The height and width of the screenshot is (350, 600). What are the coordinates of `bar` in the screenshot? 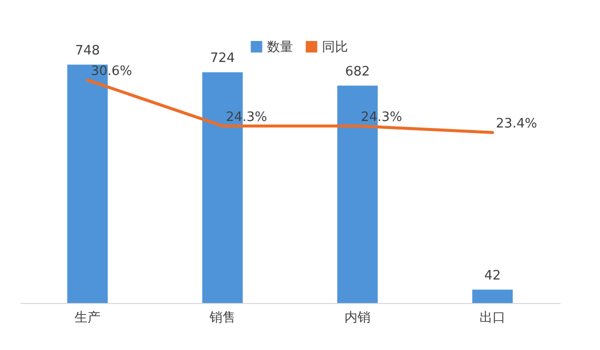 It's located at (492, 296).